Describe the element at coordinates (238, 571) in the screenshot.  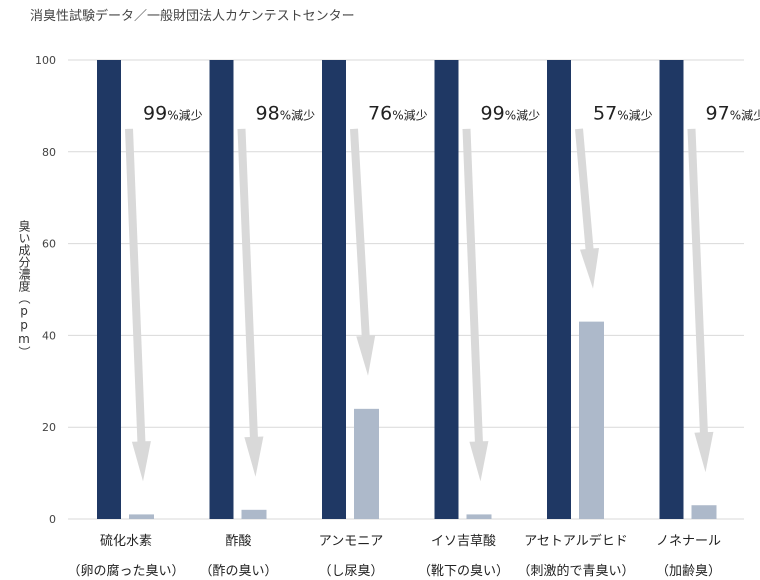
I see `category-sublabel: （酢の臭い）` at that location.